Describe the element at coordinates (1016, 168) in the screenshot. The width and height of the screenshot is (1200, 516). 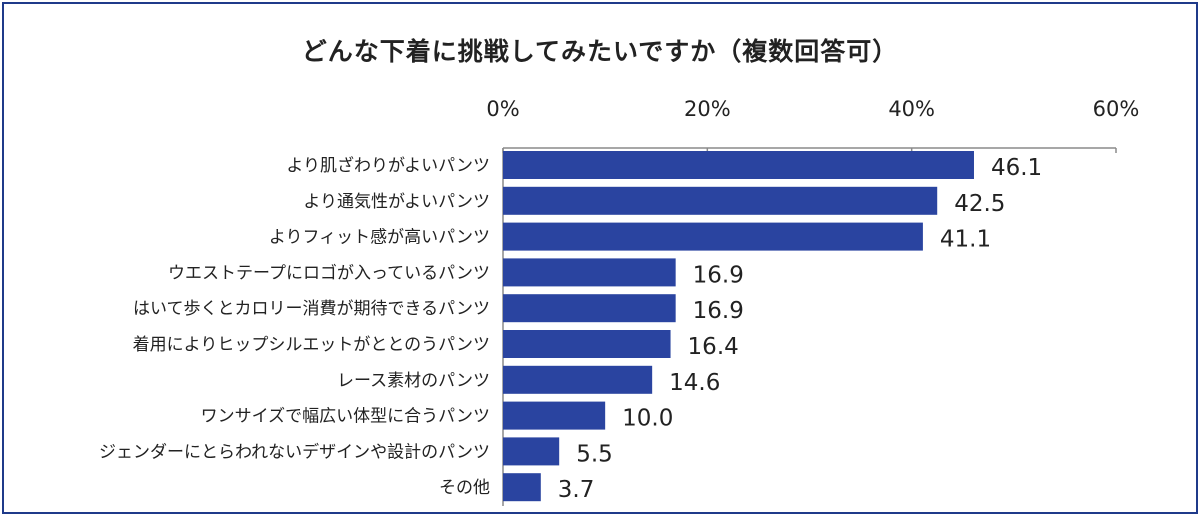
I see `value-label: 46.1` at that location.